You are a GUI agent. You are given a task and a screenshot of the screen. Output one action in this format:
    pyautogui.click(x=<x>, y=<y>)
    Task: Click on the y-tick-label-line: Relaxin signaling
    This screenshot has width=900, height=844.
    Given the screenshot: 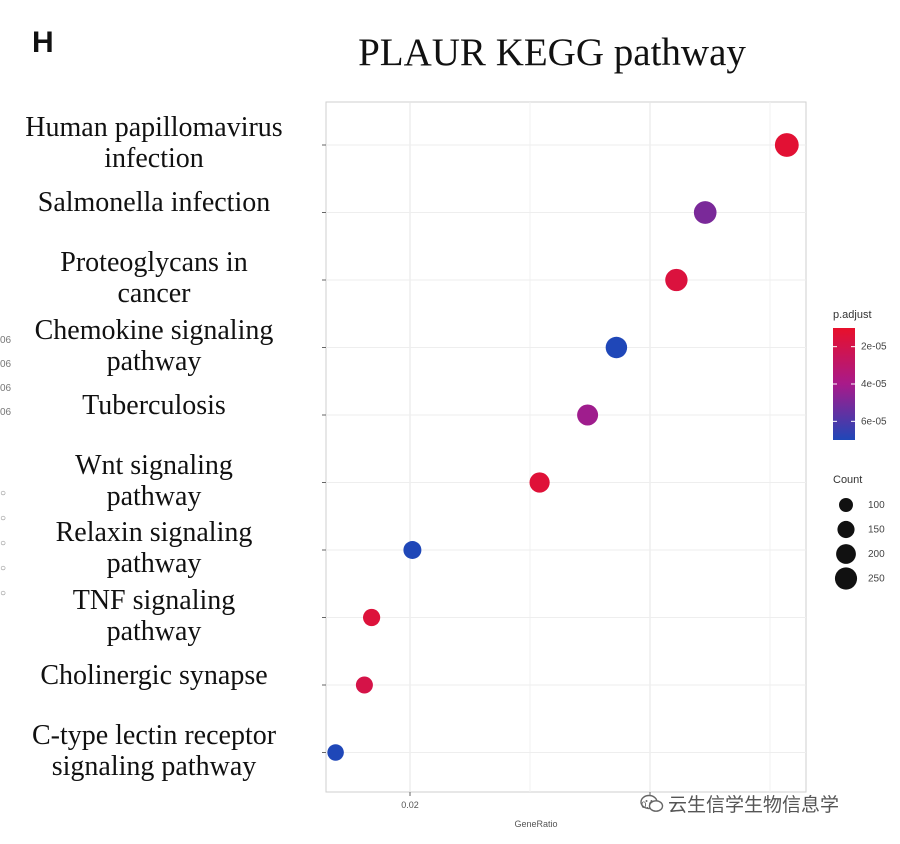 What is the action you would take?
    pyautogui.click(x=154, y=532)
    